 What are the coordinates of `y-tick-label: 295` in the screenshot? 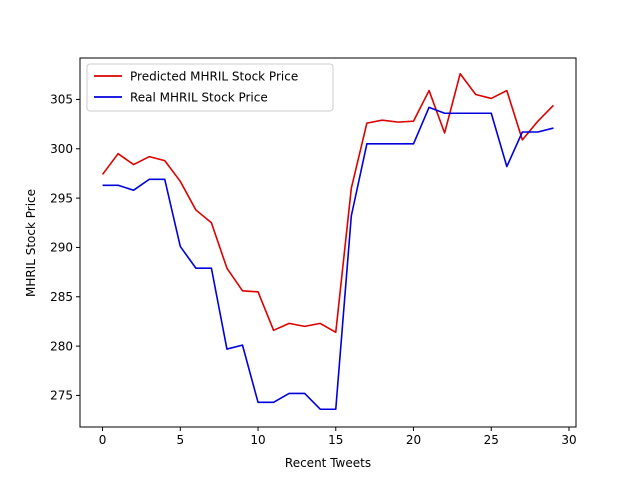 It's located at (61, 198).